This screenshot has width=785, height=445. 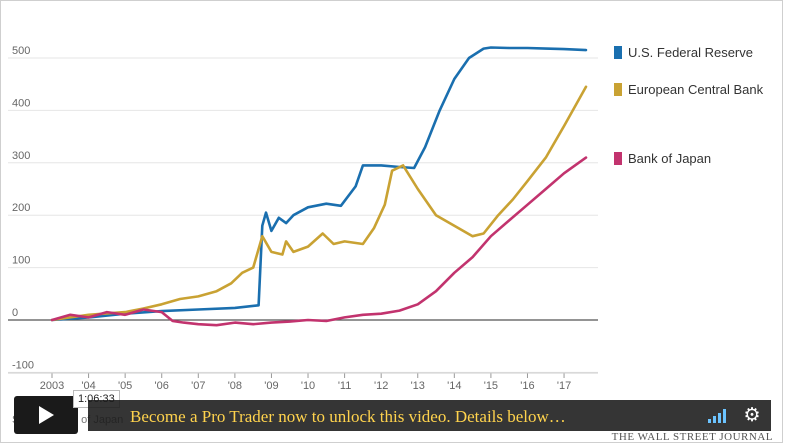 What do you see at coordinates (21, 103) in the screenshot?
I see `y-tick-label: 400` at bounding box center [21, 103].